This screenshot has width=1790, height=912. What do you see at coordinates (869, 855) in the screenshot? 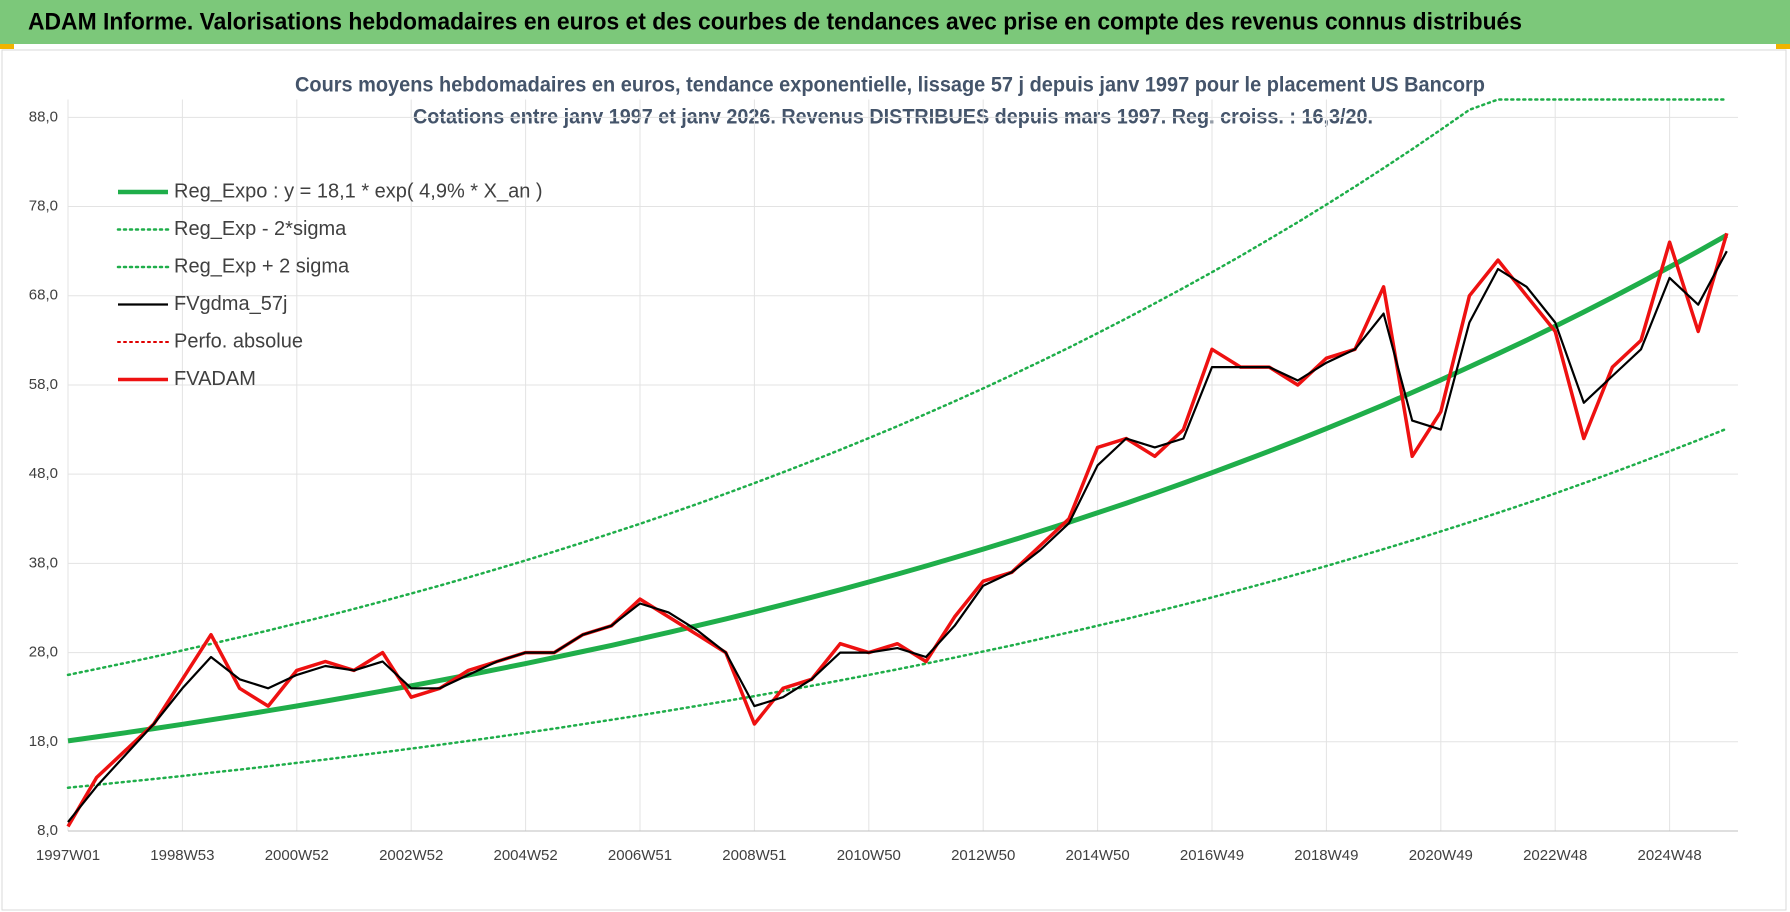
I see `x-tick-label: 2010W50` at bounding box center [869, 855].